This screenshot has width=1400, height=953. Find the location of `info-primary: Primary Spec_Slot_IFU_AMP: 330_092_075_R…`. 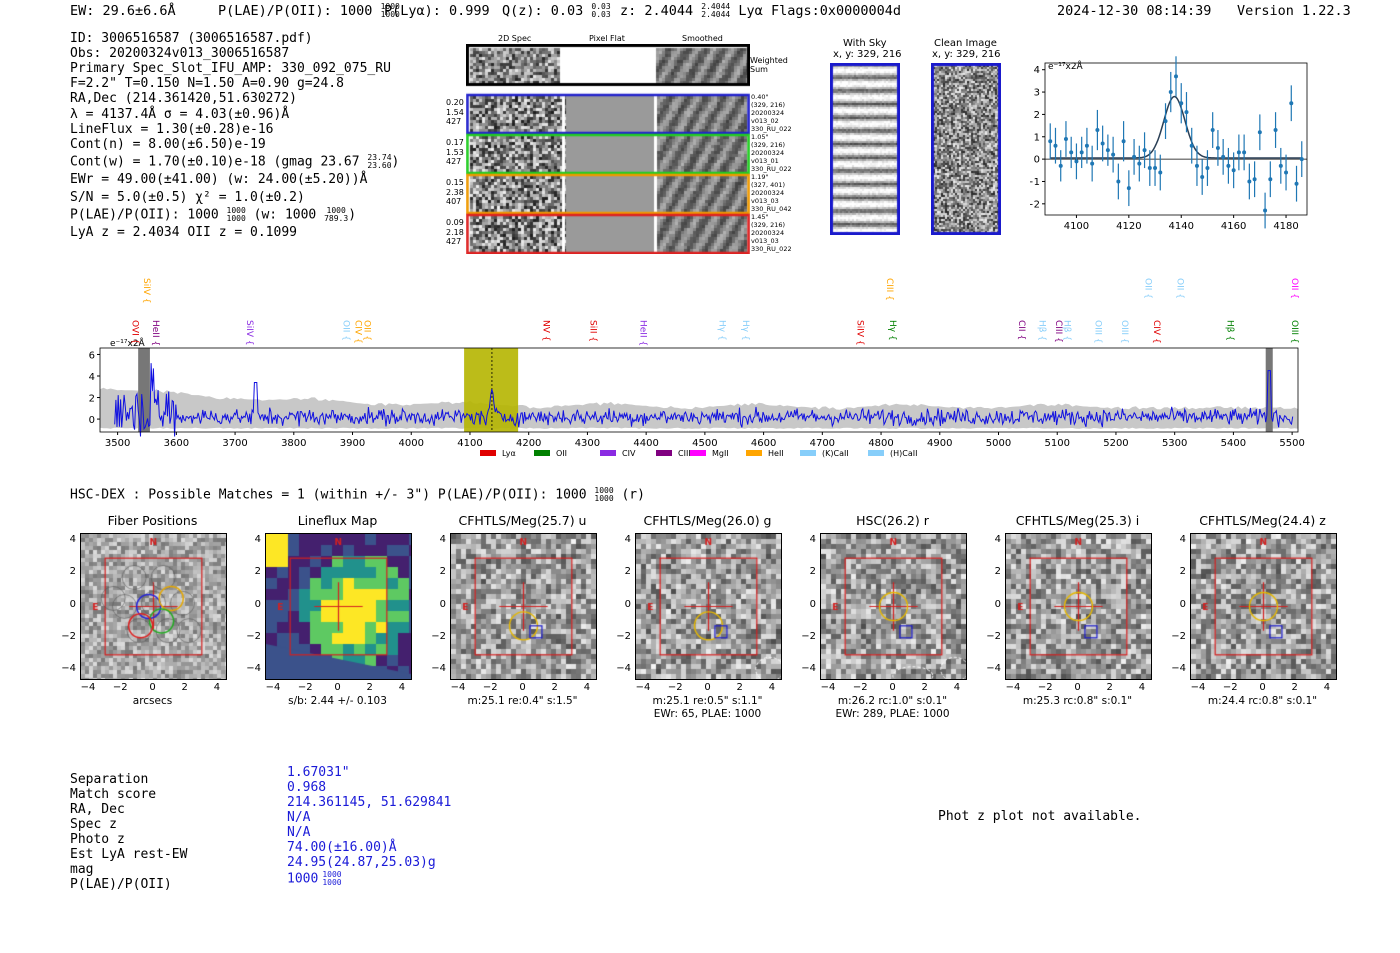

info-primary: Primary Spec_Slot_IFU_AMP: 330_092_075_R… is located at coordinates (230, 68).